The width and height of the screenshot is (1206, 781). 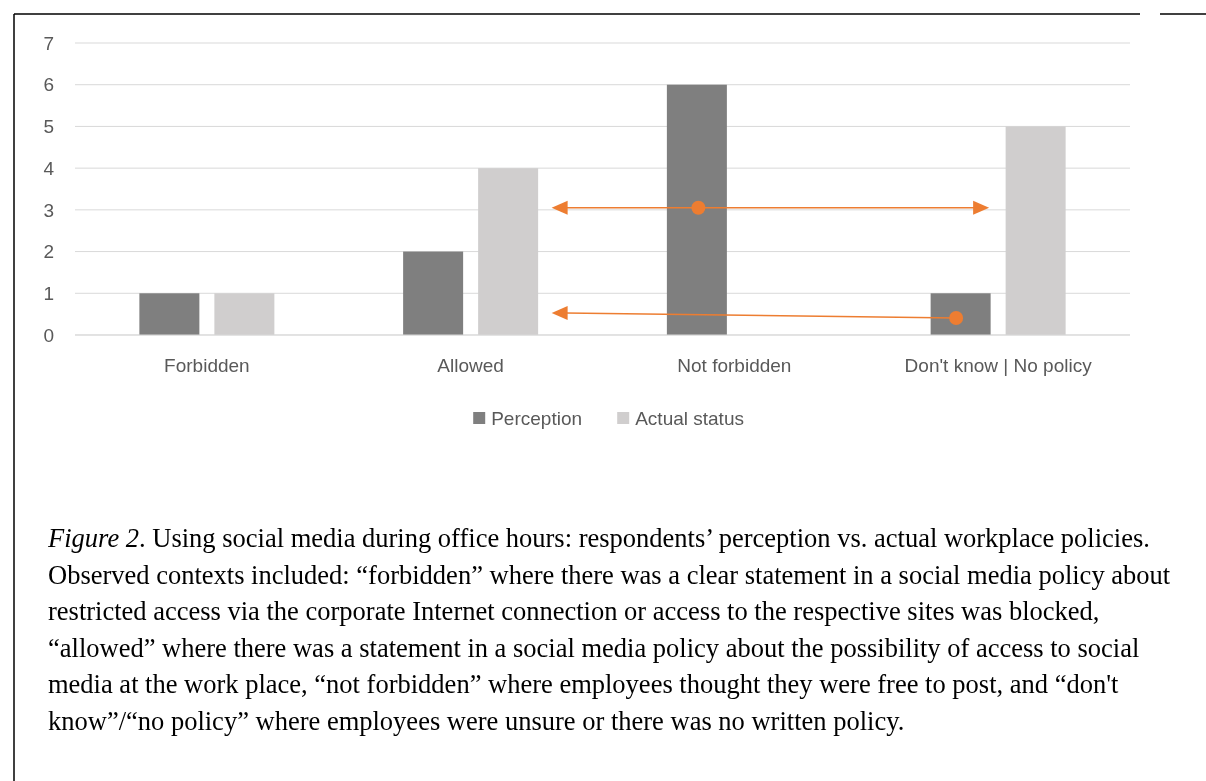 What do you see at coordinates (734, 365) in the screenshot?
I see `x-tick-label: Not forbidden` at bounding box center [734, 365].